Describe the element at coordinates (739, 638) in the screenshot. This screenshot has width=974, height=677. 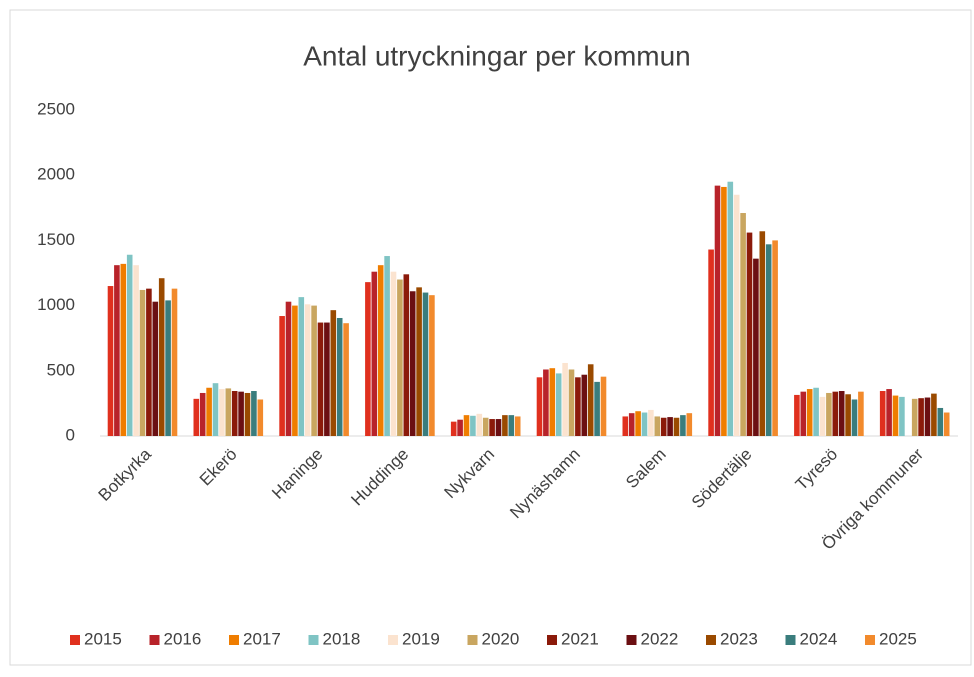
I see `legend-label: 2023` at that location.